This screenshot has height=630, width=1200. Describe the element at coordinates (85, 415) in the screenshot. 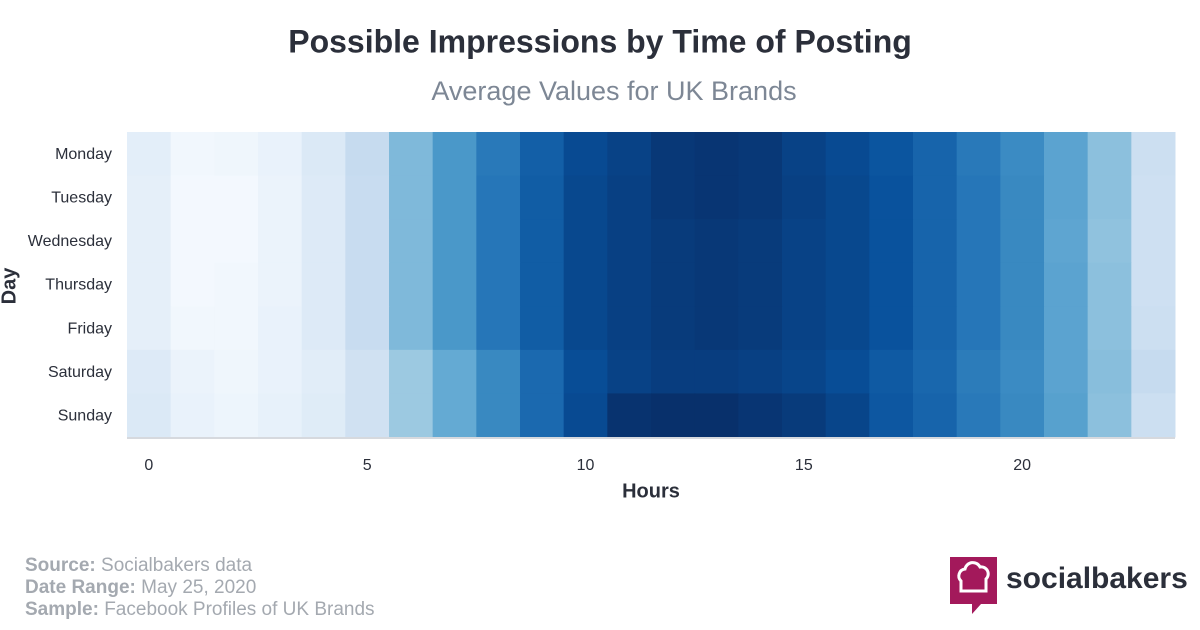

I see `y-tick-label: Sunday` at that location.